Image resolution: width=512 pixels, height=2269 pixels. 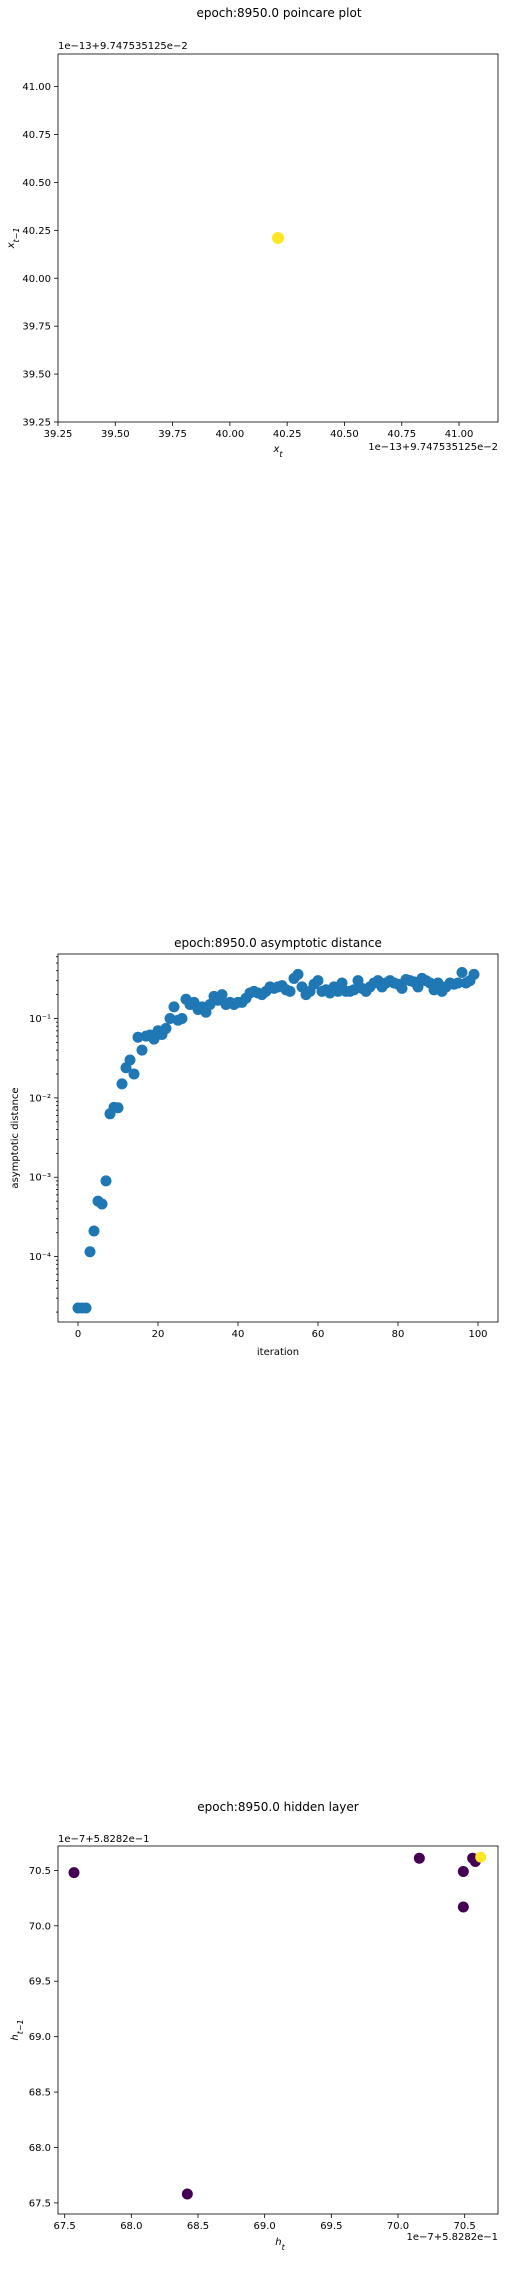 I want to click on chart-title: epoch:8950.0 hidden layer, so click(x=278, y=1807).